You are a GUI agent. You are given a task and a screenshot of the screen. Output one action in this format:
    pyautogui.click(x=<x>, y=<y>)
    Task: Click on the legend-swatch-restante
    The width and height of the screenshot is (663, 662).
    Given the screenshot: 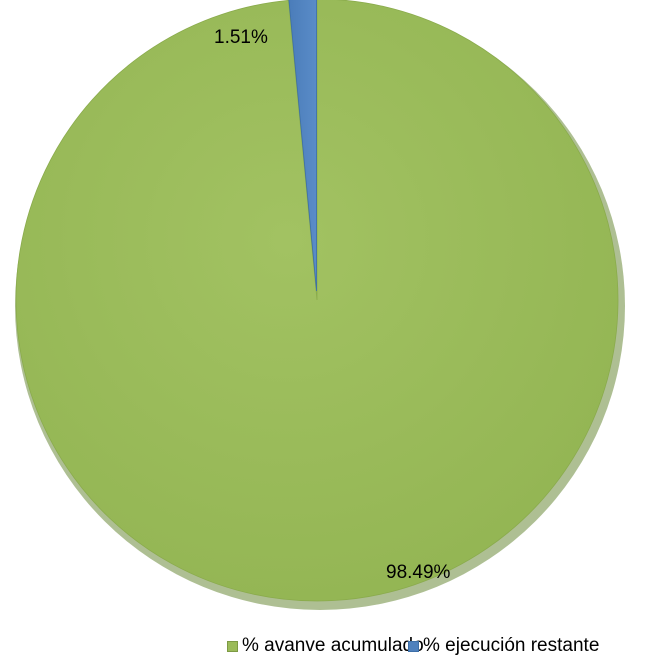 What is the action you would take?
    pyautogui.click(x=413, y=646)
    